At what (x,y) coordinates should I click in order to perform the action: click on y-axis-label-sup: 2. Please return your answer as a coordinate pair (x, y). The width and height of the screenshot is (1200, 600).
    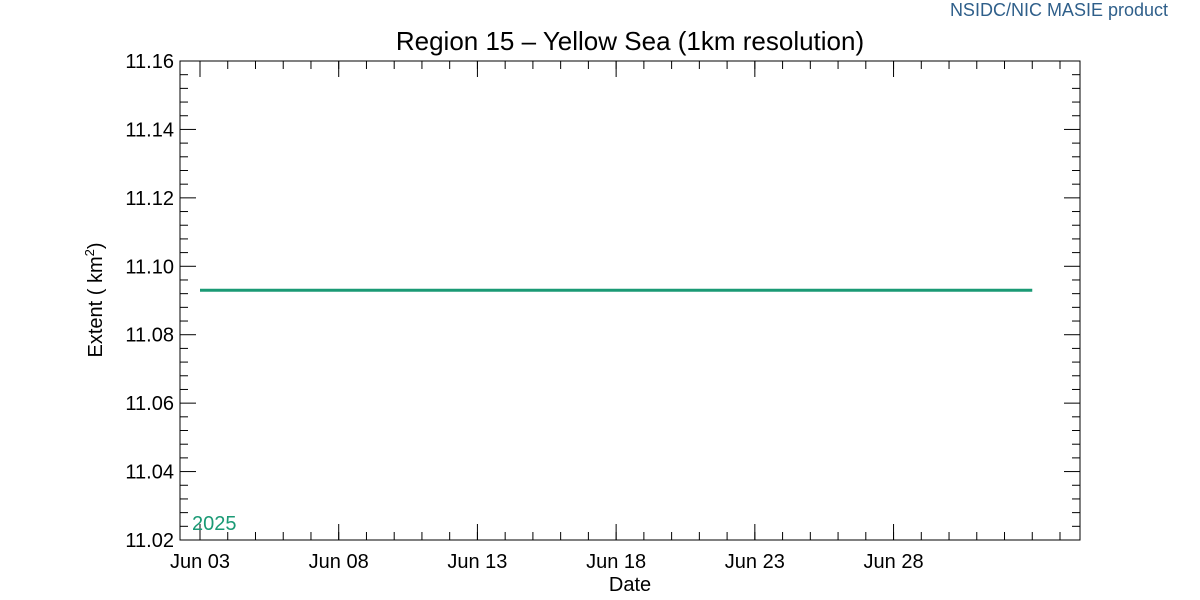
    Looking at the image, I should click on (89, 252).